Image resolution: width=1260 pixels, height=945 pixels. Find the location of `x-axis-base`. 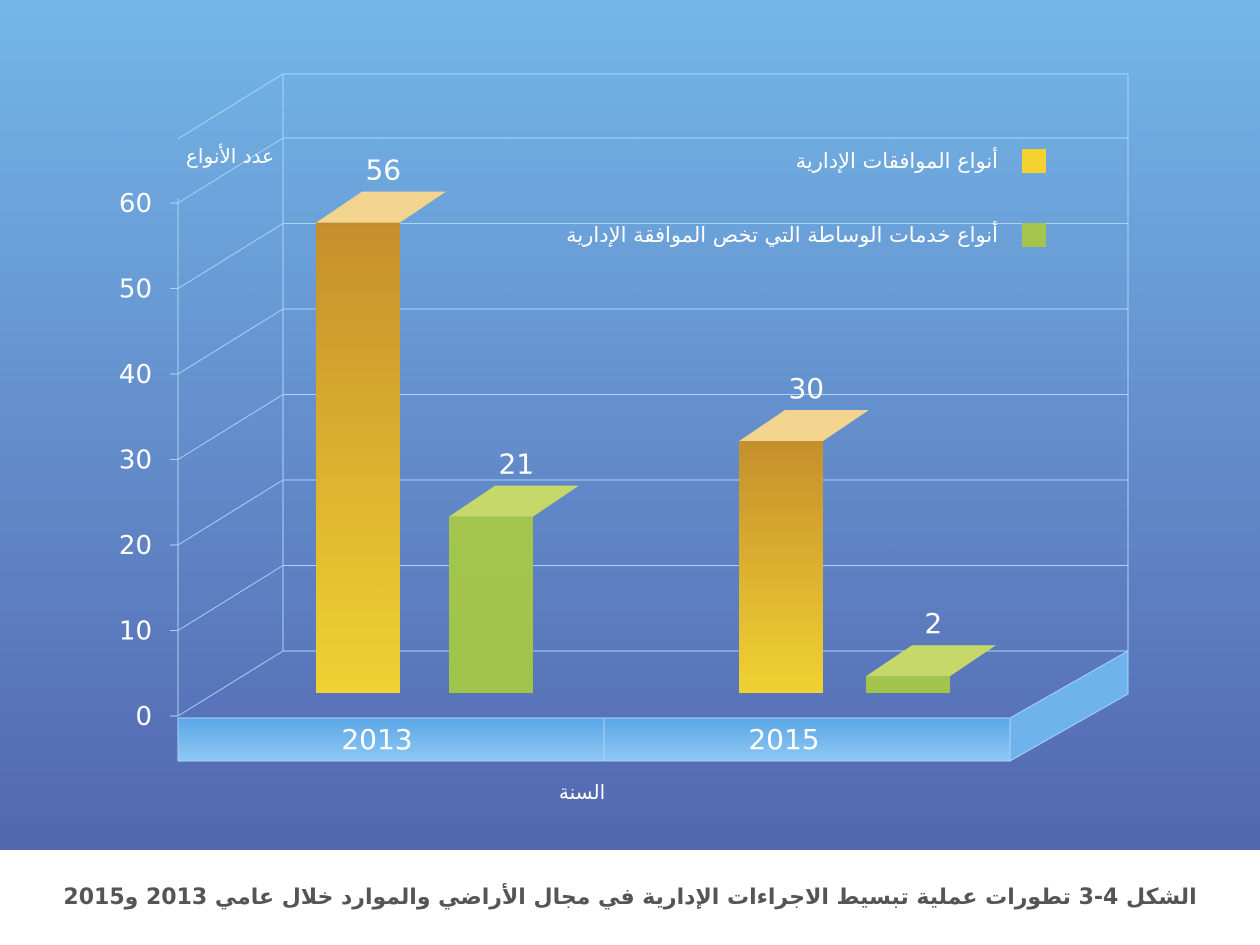

x-axis-base is located at coordinates (594, 739).